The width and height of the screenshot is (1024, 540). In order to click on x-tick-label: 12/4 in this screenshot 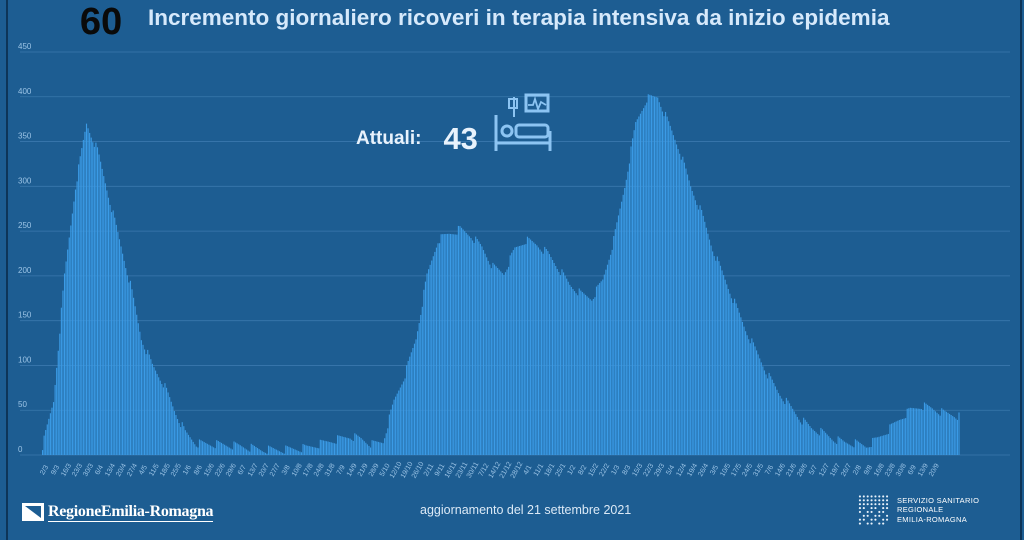, I will do `click(681, 470)`.